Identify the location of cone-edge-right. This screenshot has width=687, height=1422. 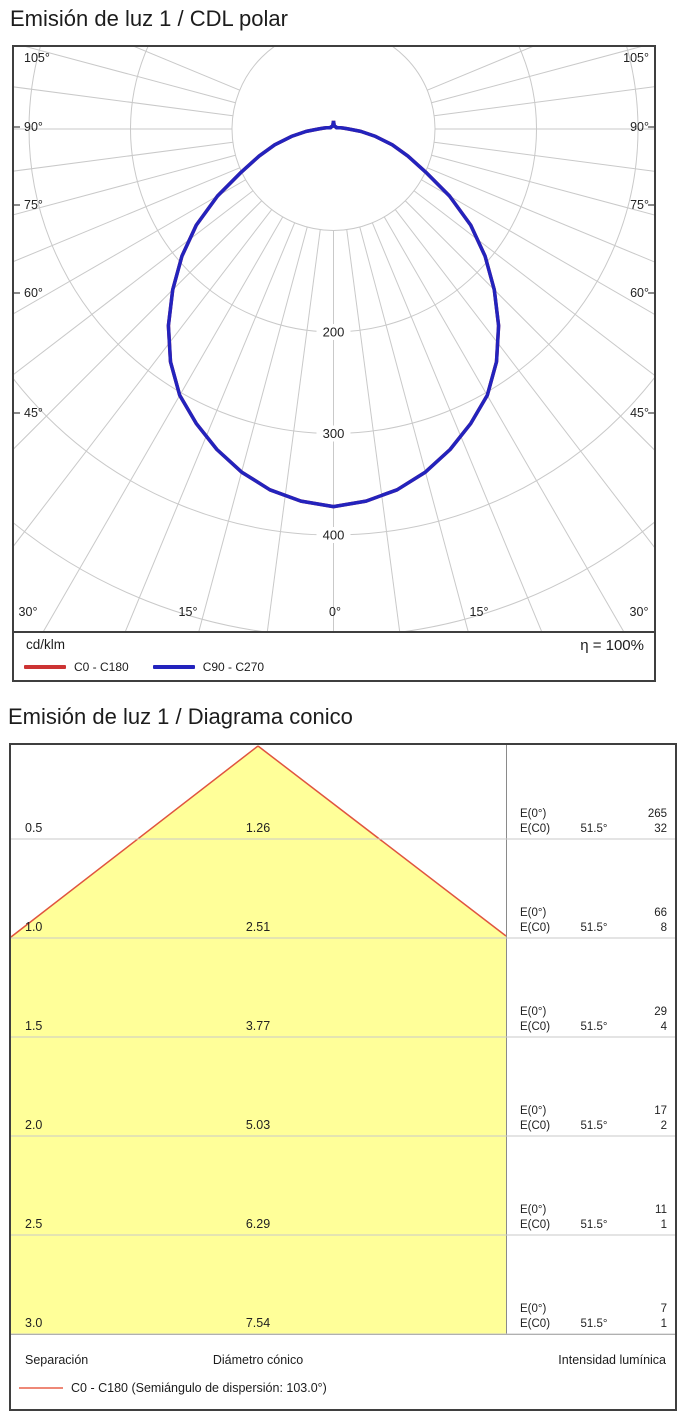
(382, 841).